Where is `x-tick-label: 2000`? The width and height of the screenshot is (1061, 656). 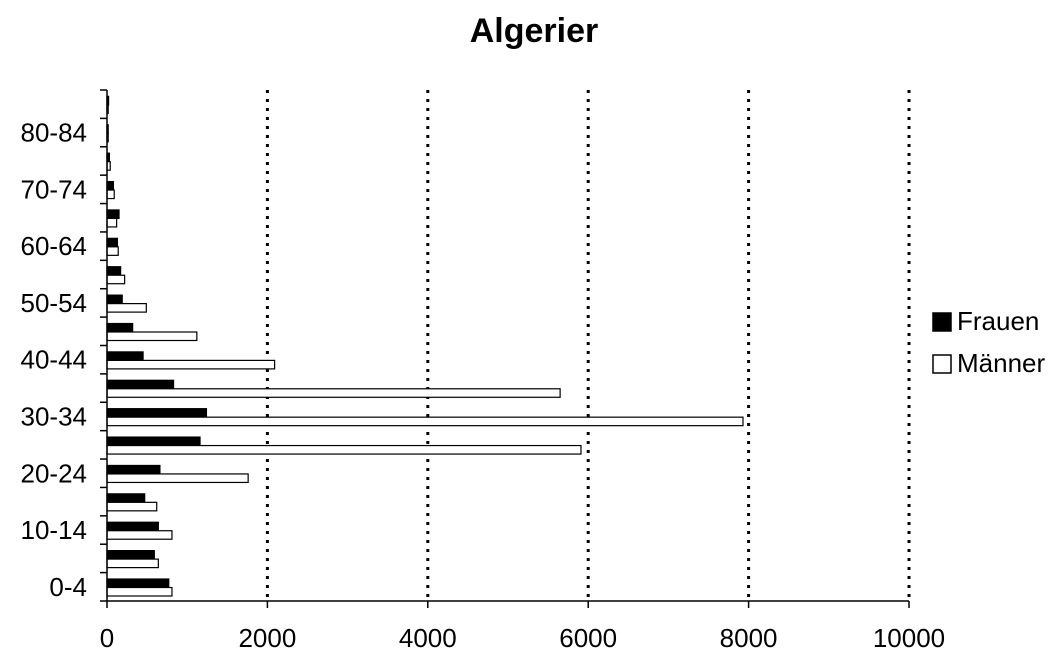 x-tick-label: 2000 is located at coordinates (267, 638).